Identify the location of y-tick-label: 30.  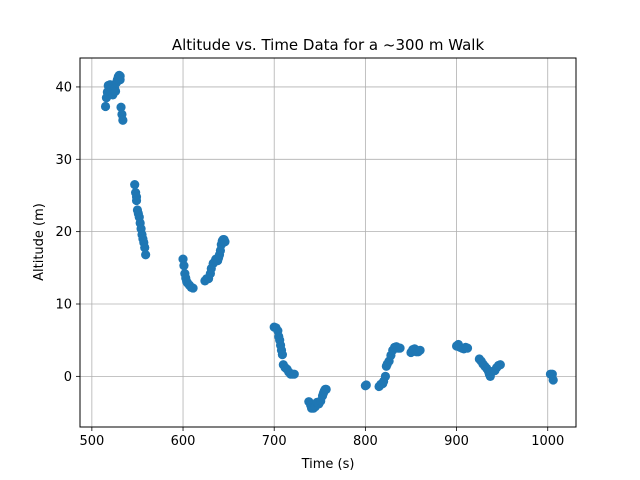
(63, 160).